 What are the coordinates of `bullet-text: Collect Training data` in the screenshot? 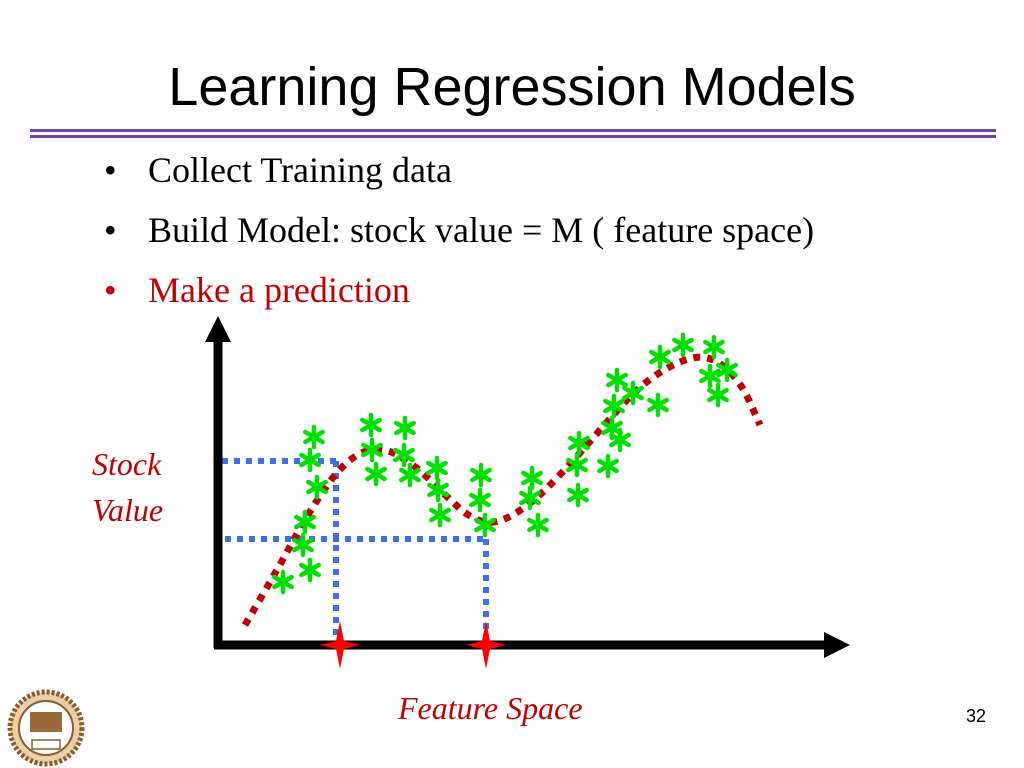 It's located at (300, 170).